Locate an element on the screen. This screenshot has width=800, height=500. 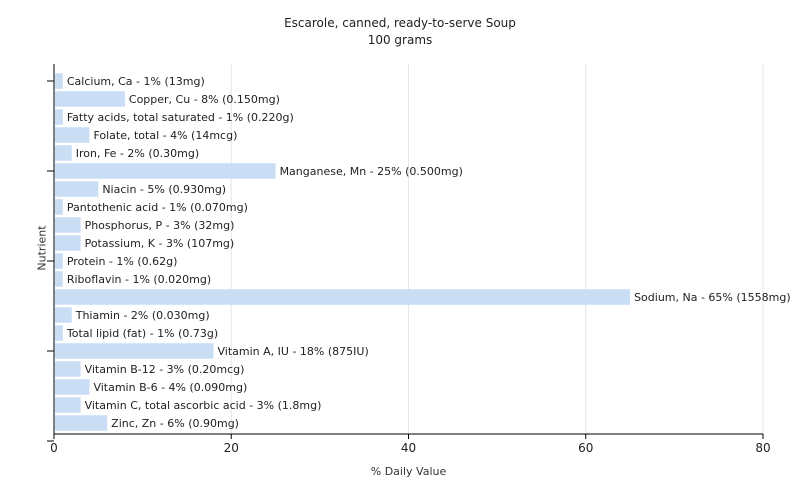
bar-label: Zinc, Zn - 6% (0.90mg) is located at coordinates (175, 423).